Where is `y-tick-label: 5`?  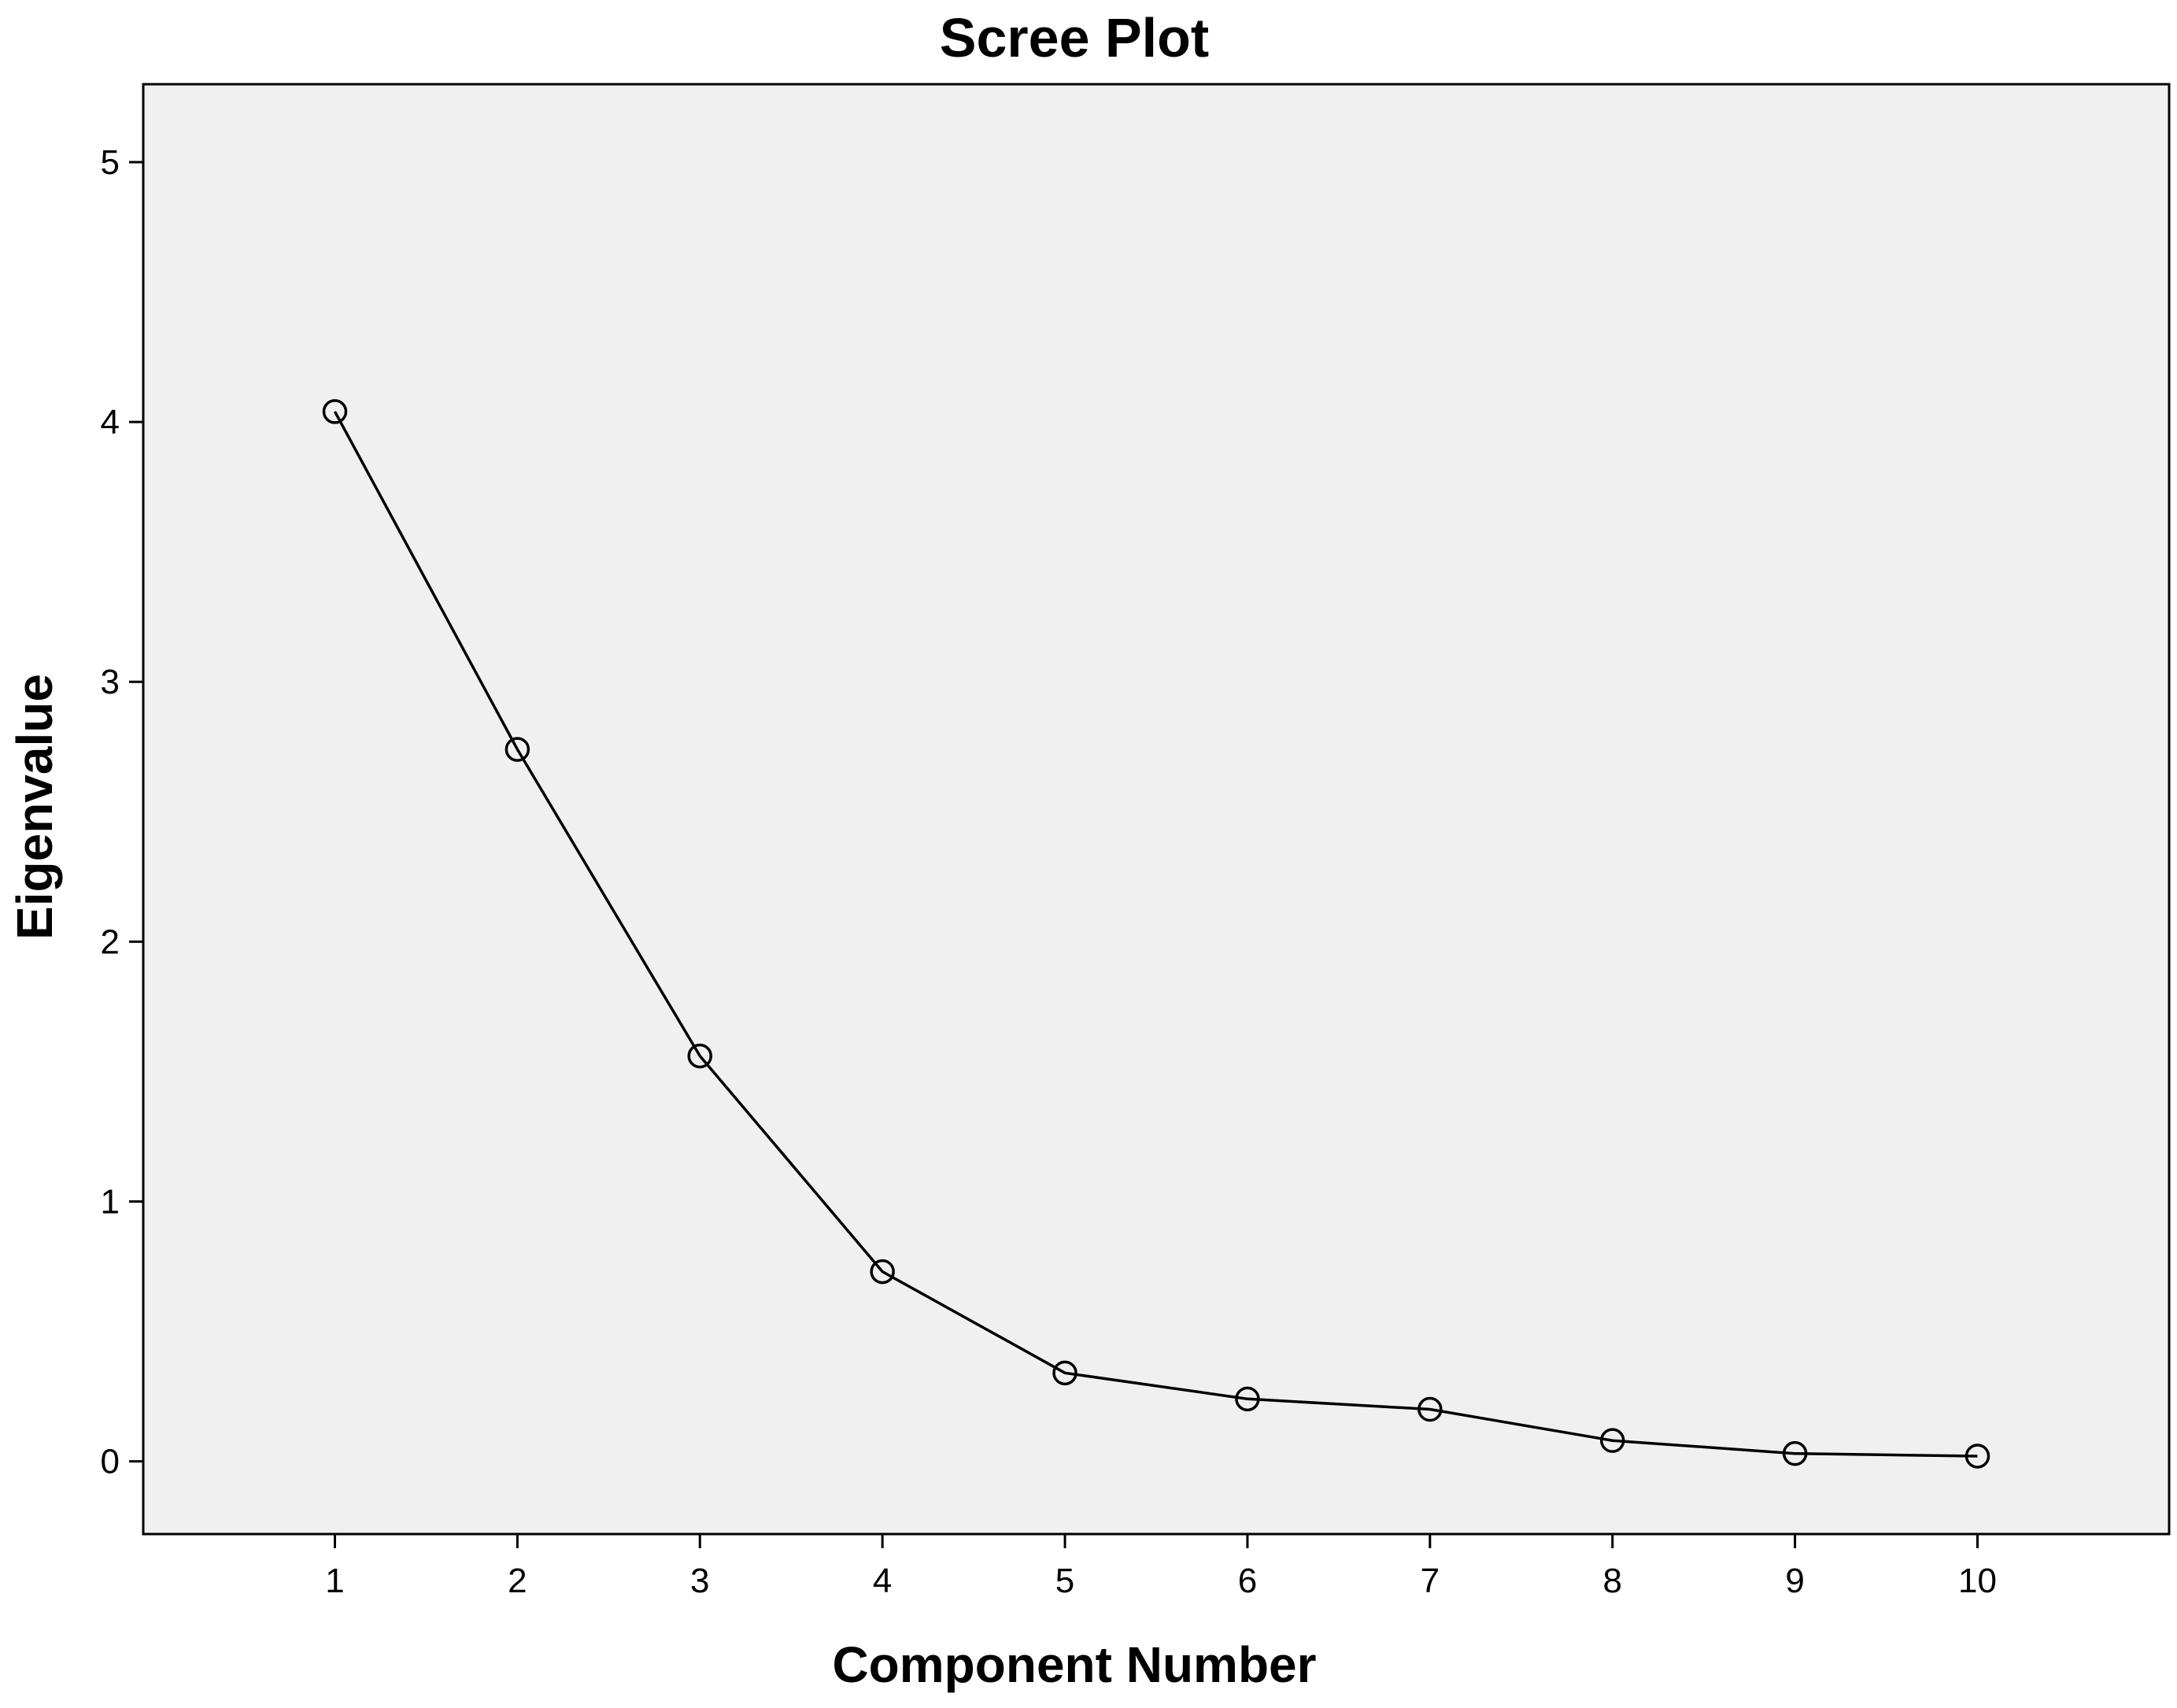
y-tick-label: 5 is located at coordinates (110, 162).